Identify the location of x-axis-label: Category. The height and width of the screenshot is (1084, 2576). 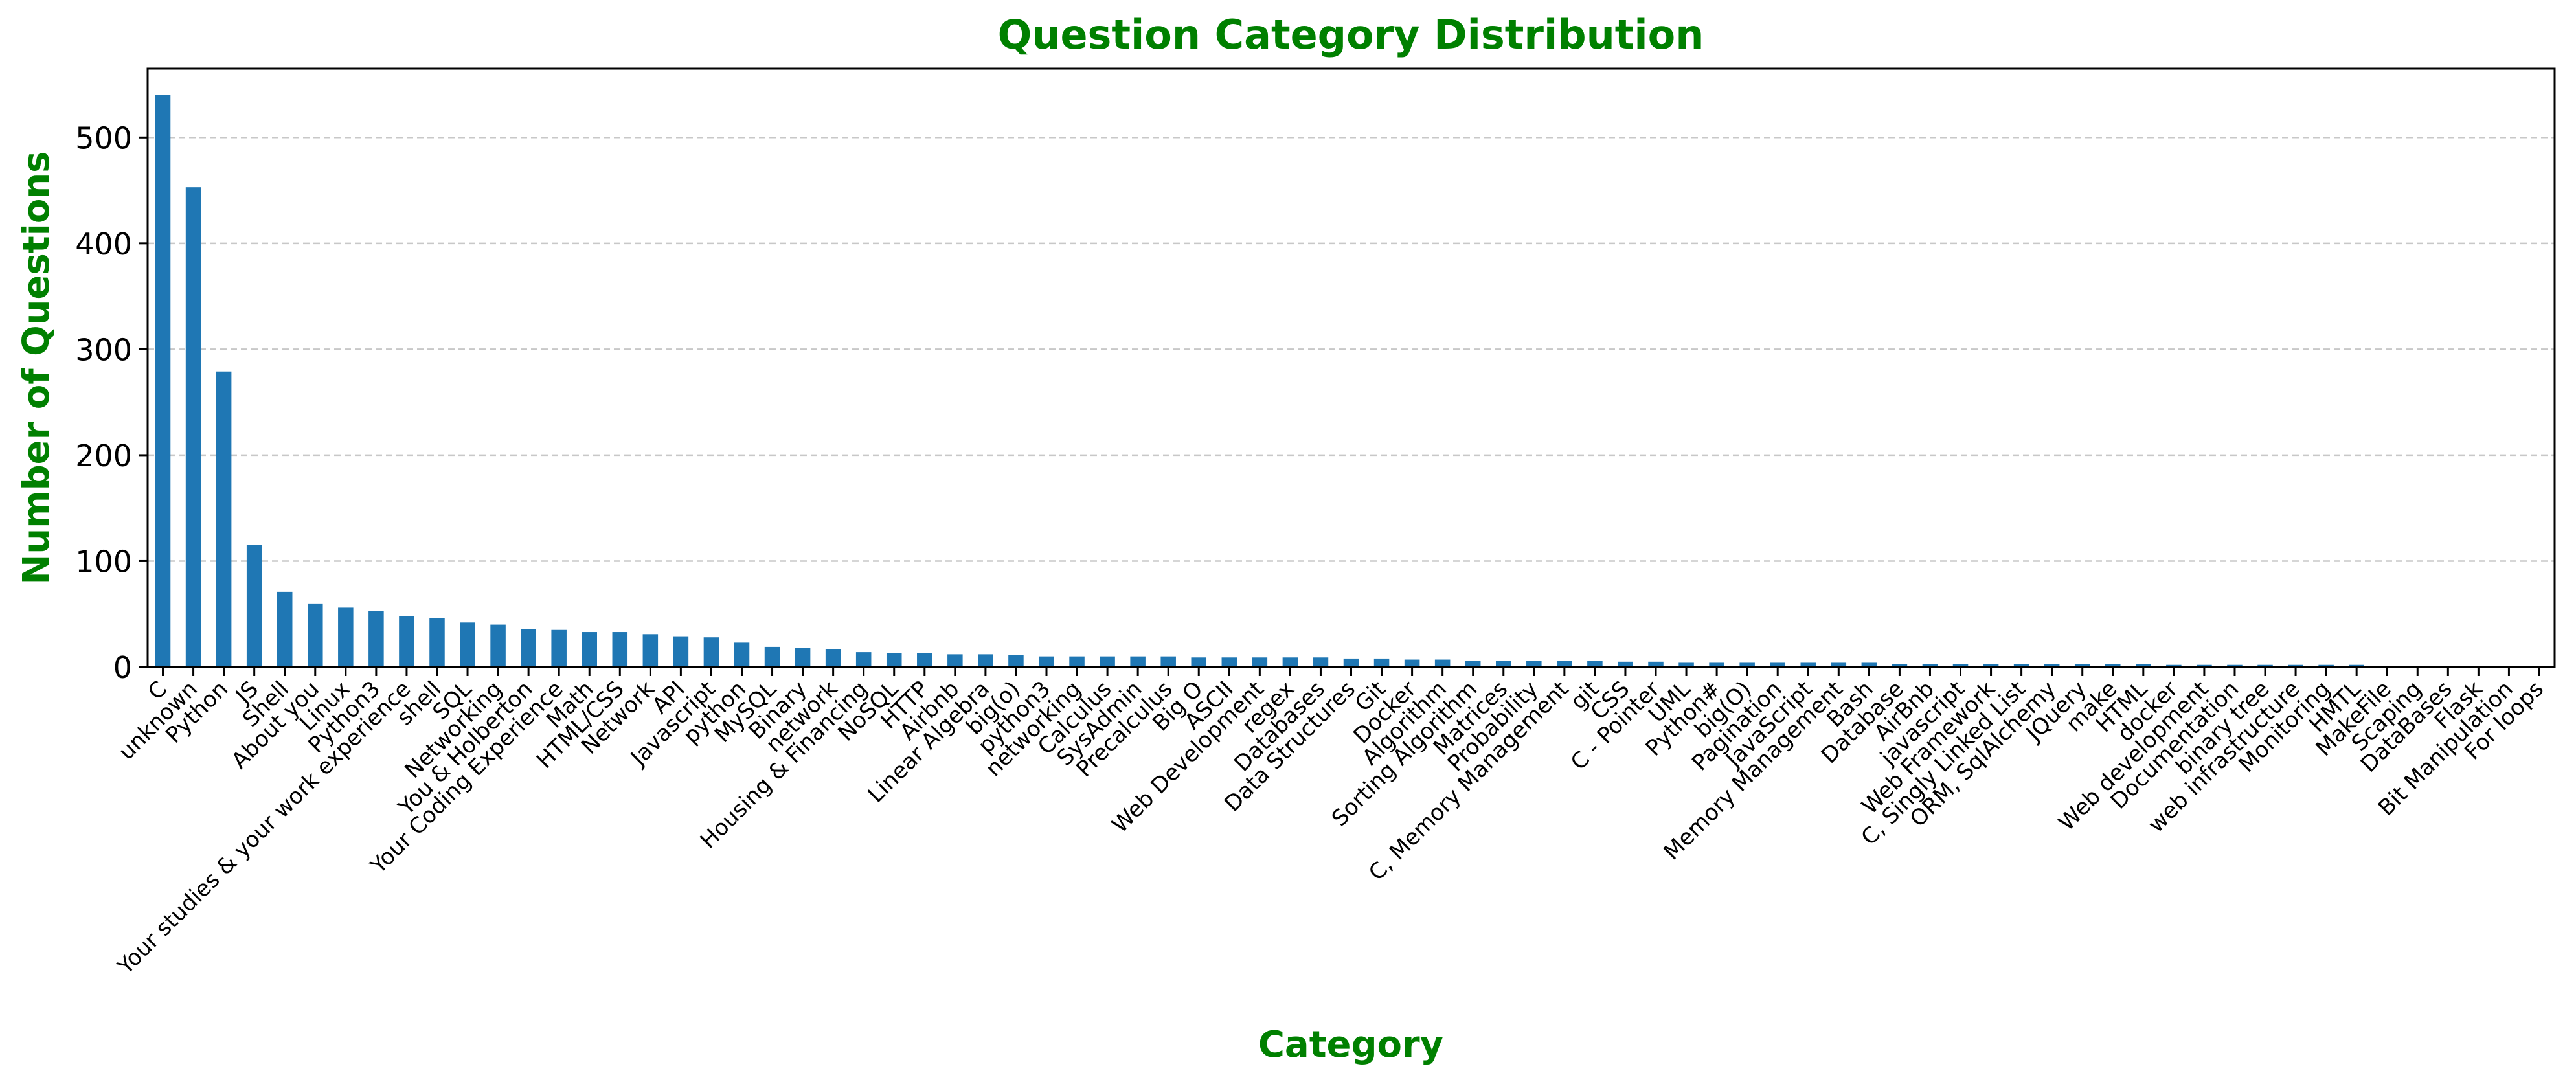
(1350, 1045).